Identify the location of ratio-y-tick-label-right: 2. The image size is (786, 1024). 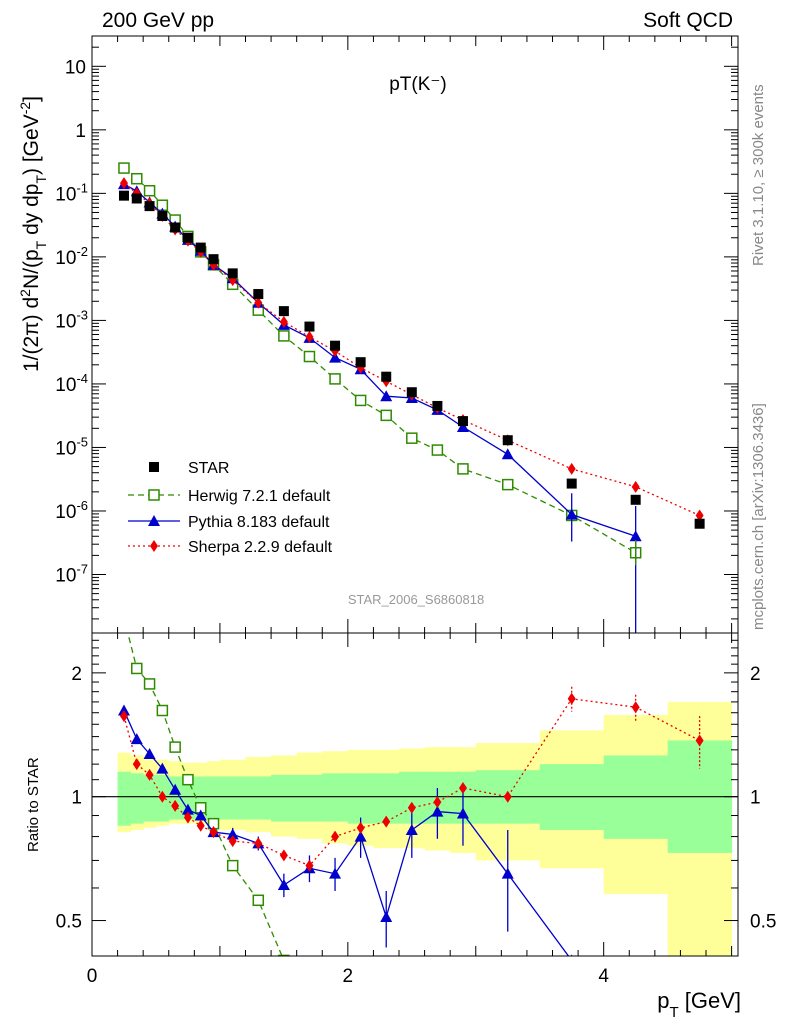
(755, 674).